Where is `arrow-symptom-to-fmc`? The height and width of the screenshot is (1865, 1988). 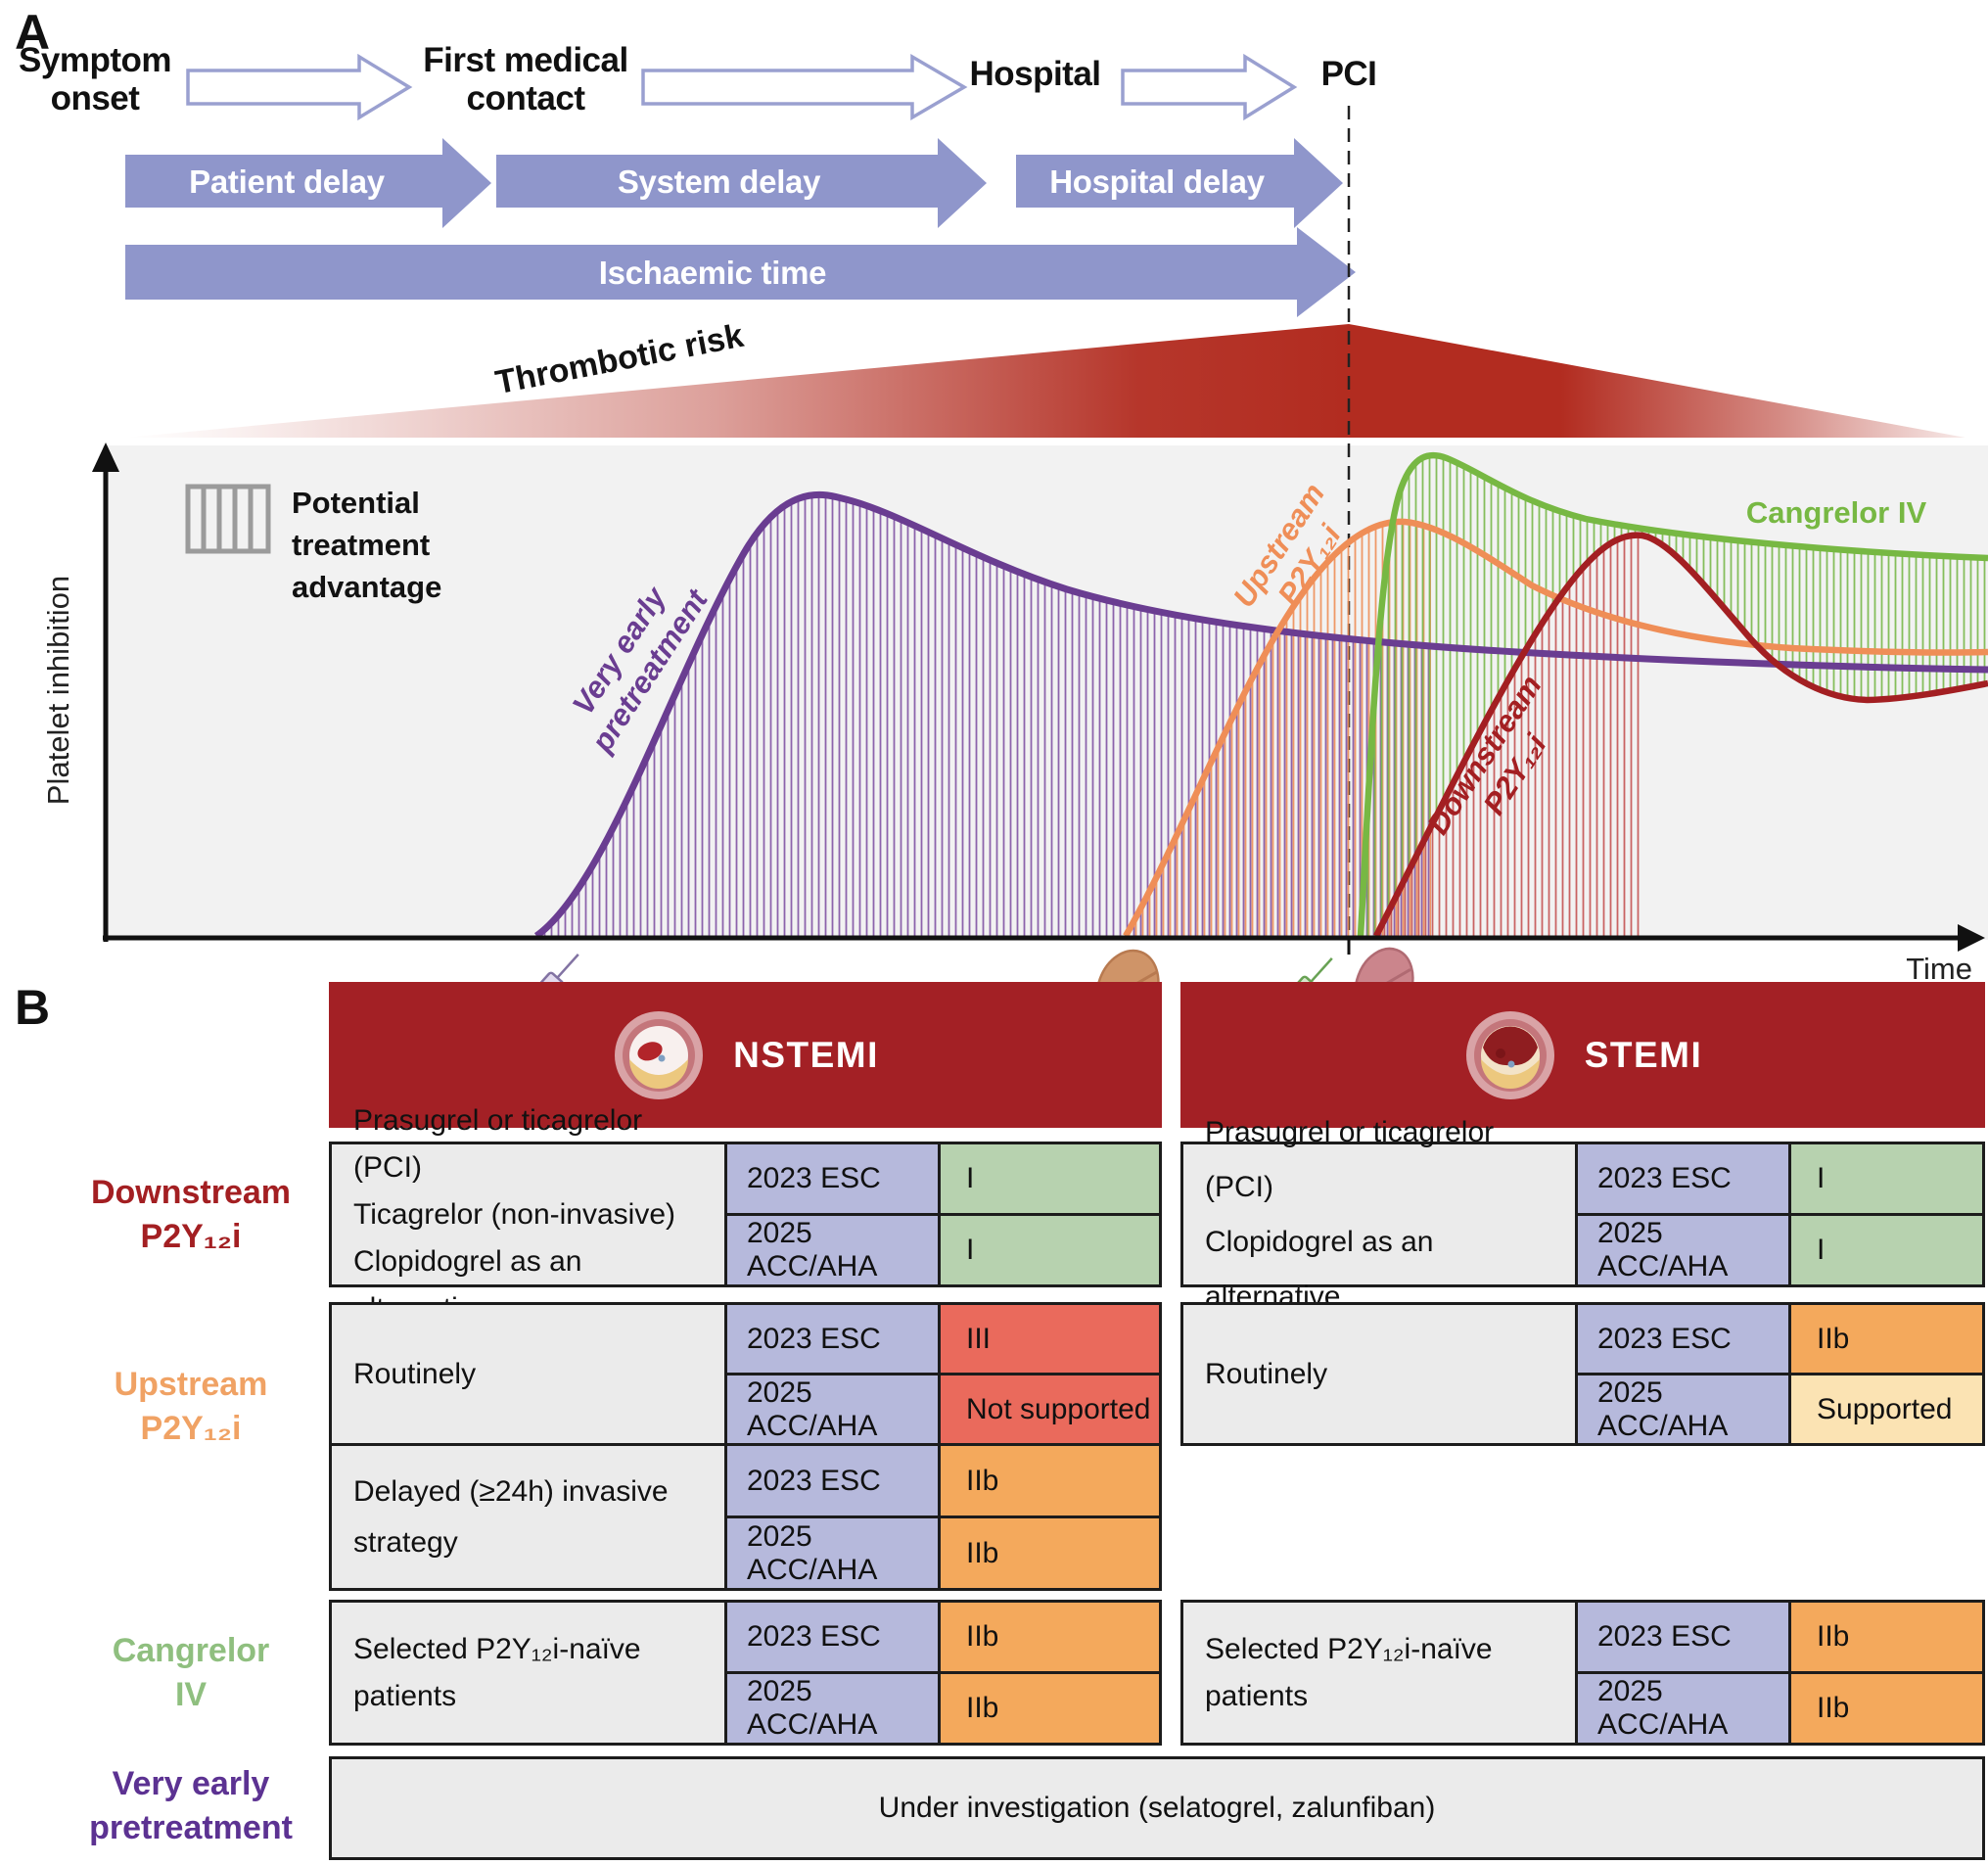 arrow-symptom-to-fmc is located at coordinates (299, 87).